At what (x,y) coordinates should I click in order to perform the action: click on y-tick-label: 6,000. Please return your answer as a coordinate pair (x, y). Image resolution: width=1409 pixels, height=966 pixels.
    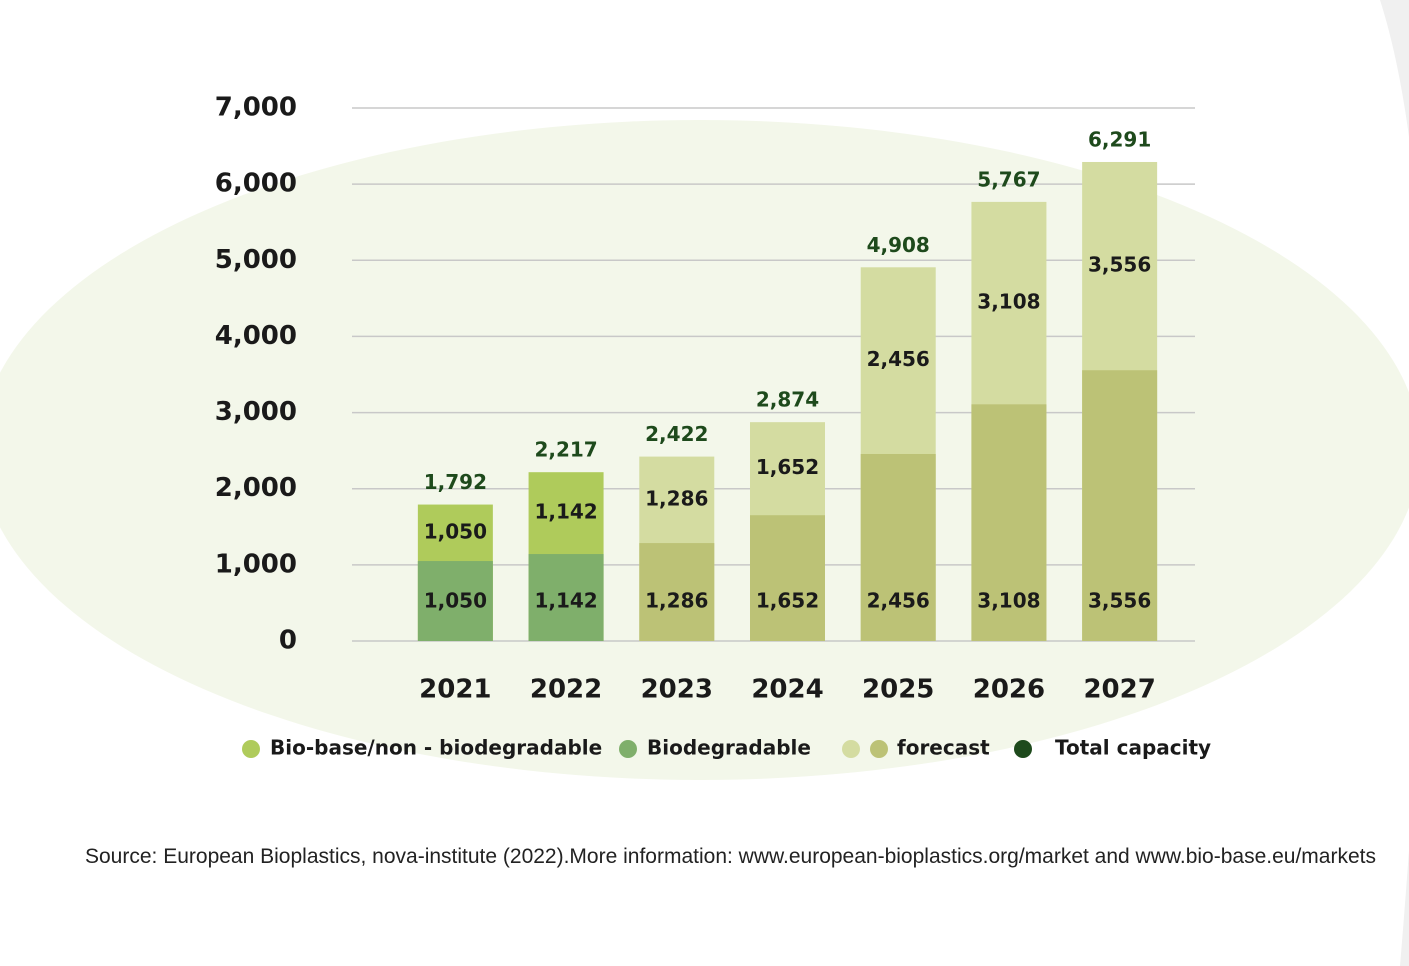
    Looking at the image, I should click on (256, 184).